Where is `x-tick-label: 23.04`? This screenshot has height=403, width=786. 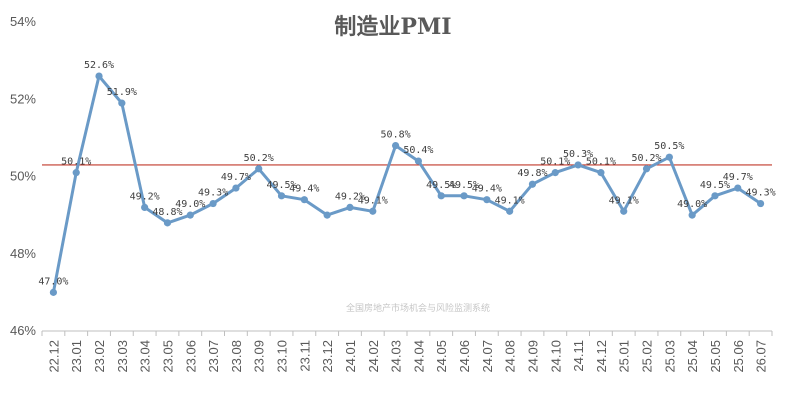 x-tick-label: 23.04 is located at coordinates (145, 356).